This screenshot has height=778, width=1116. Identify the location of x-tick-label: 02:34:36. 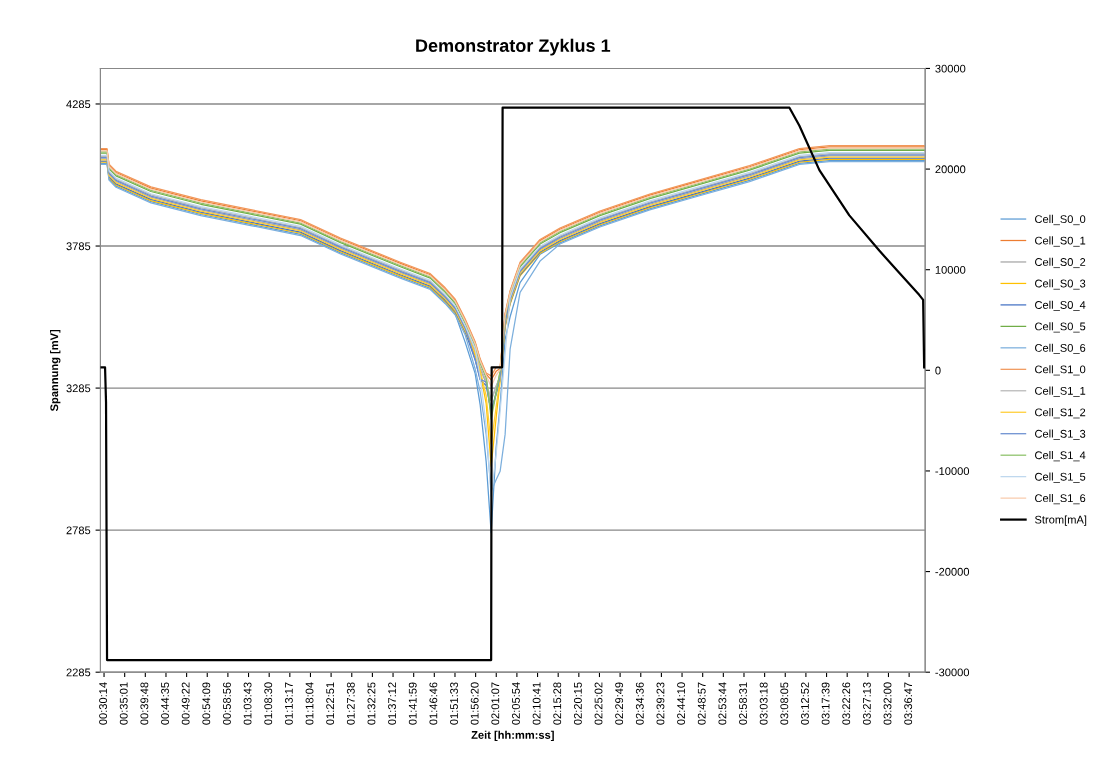
(639, 703).